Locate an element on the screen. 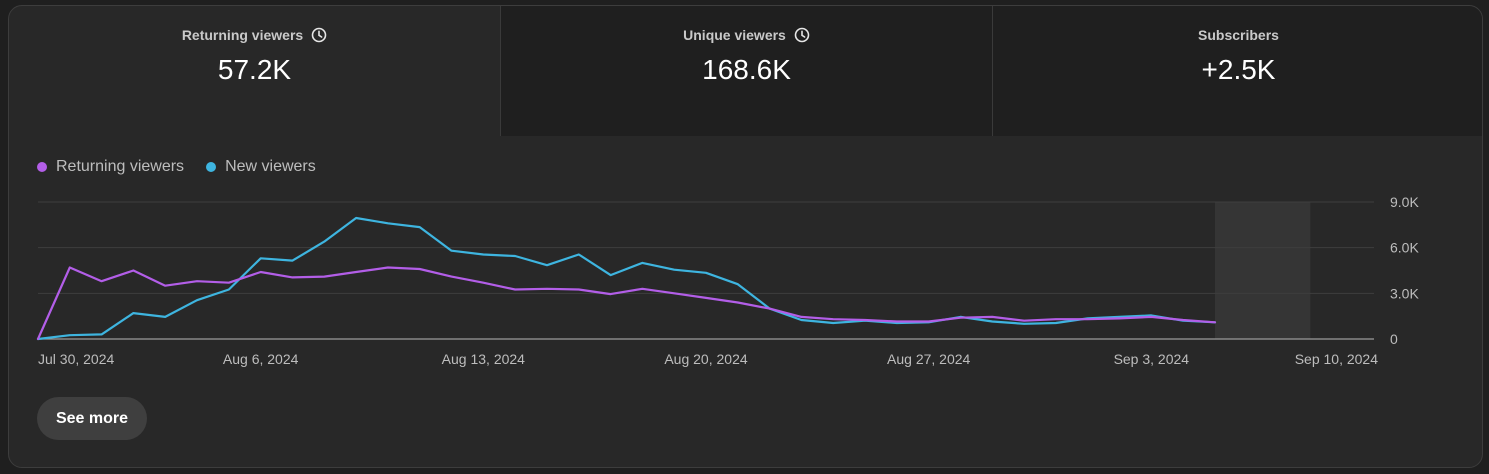 Image resolution: width=1489 pixels, height=474 pixels. tab-unique-viewers: Unique viewers 168.6K is located at coordinates (746, 71).